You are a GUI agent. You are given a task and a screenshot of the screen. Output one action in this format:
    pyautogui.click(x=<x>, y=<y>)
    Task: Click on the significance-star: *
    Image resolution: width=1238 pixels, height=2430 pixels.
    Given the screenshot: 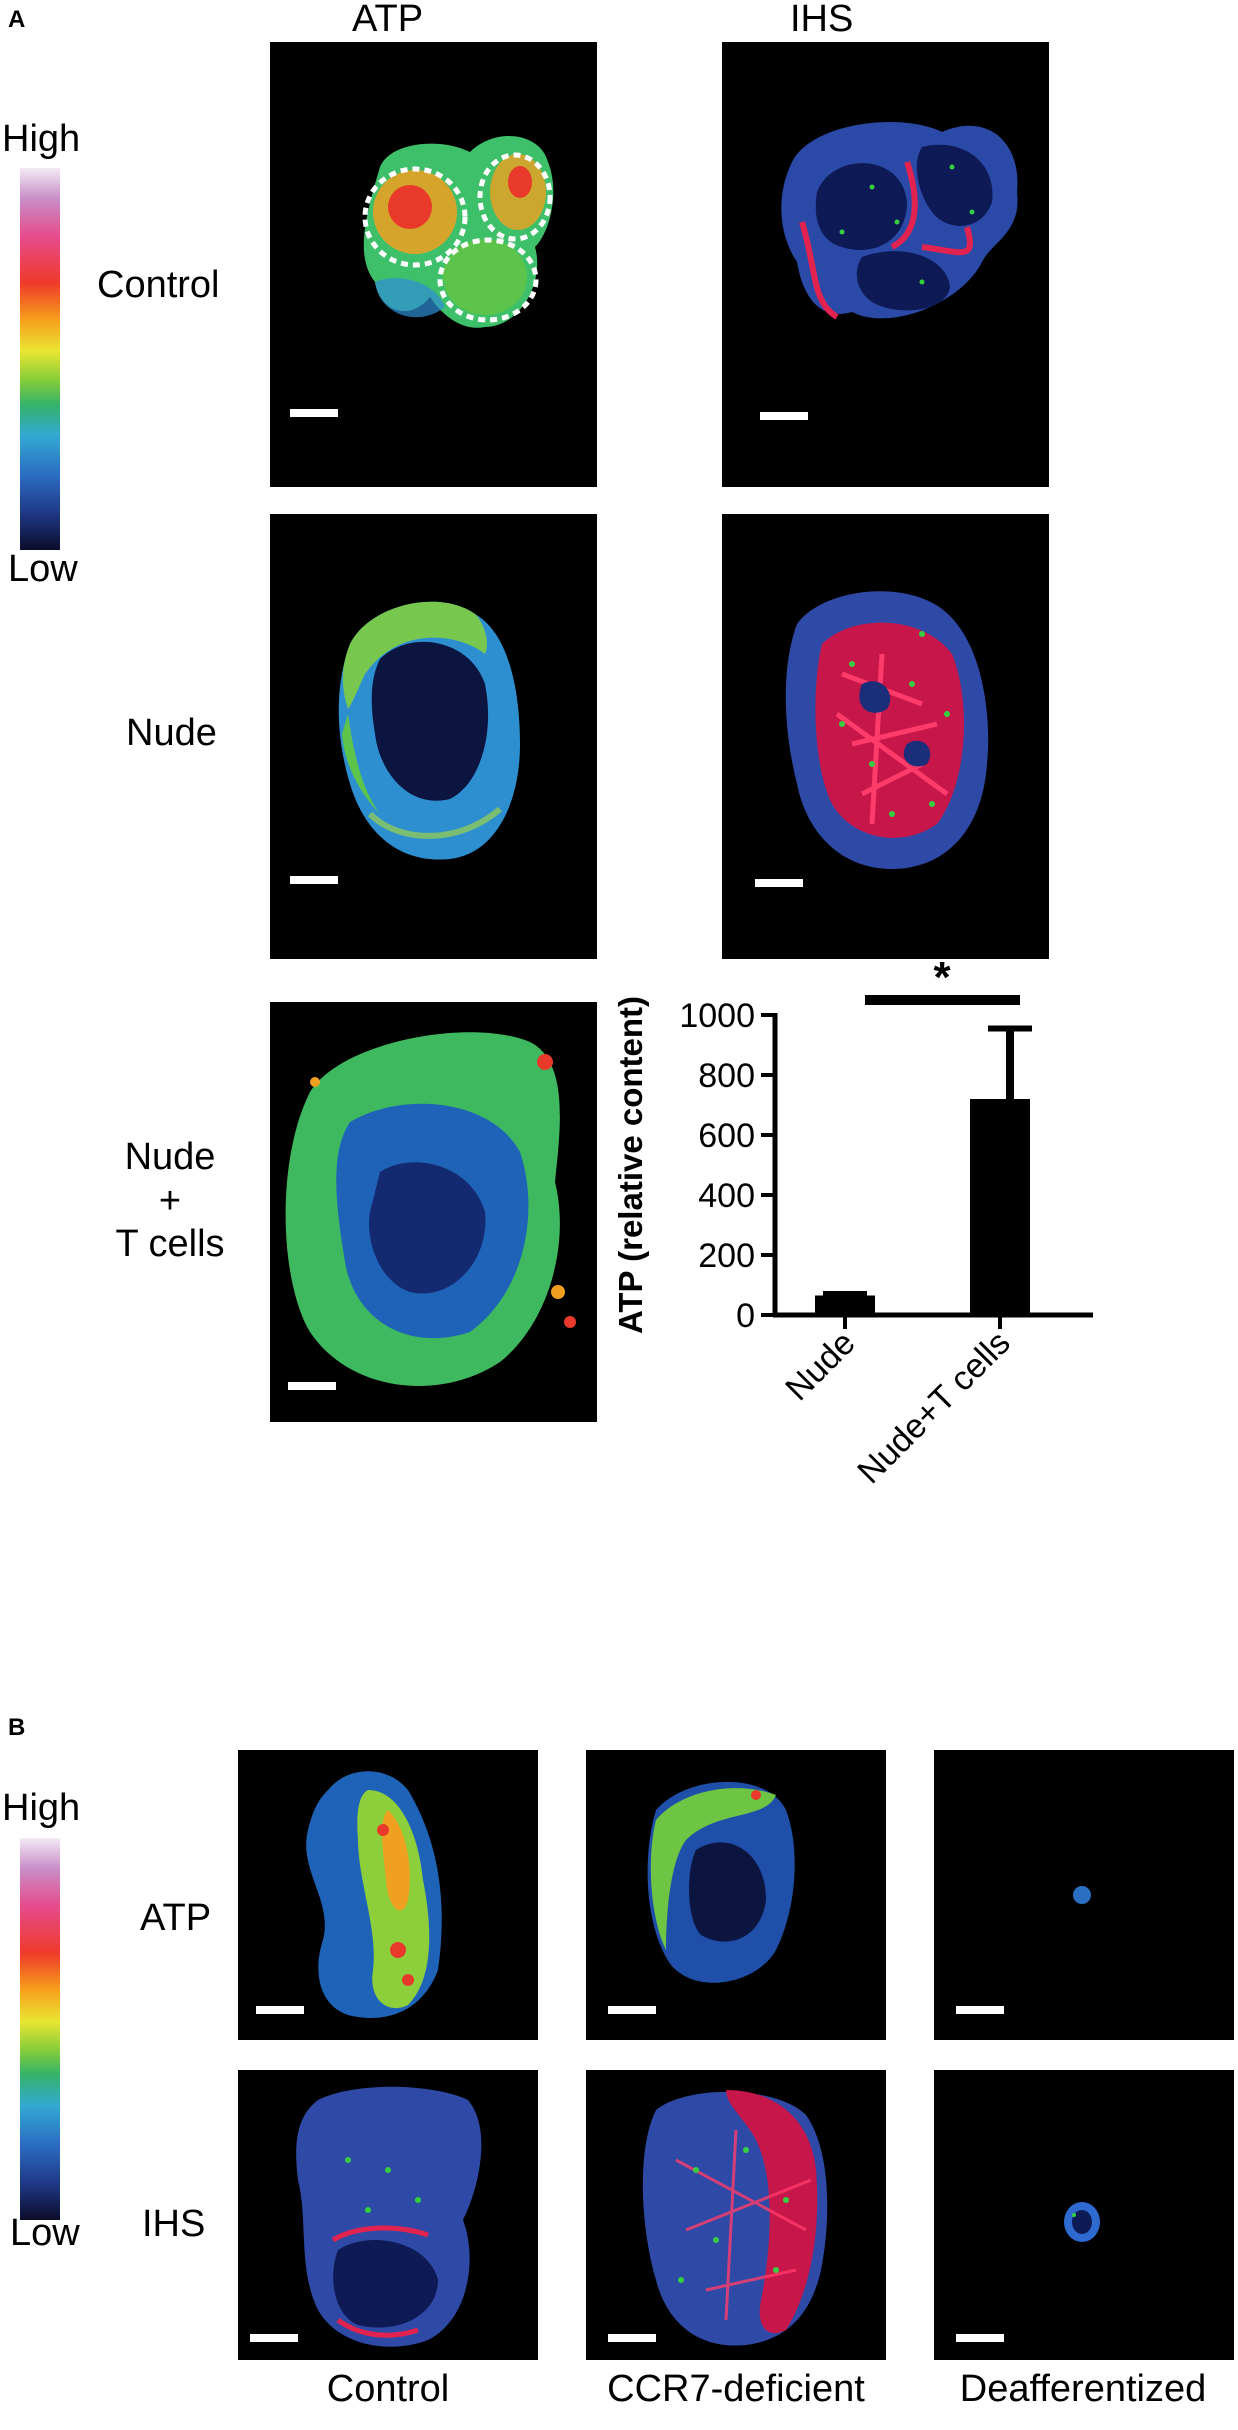 What is the action you would take?
    pyautogui.click(x=942, y=981)
    